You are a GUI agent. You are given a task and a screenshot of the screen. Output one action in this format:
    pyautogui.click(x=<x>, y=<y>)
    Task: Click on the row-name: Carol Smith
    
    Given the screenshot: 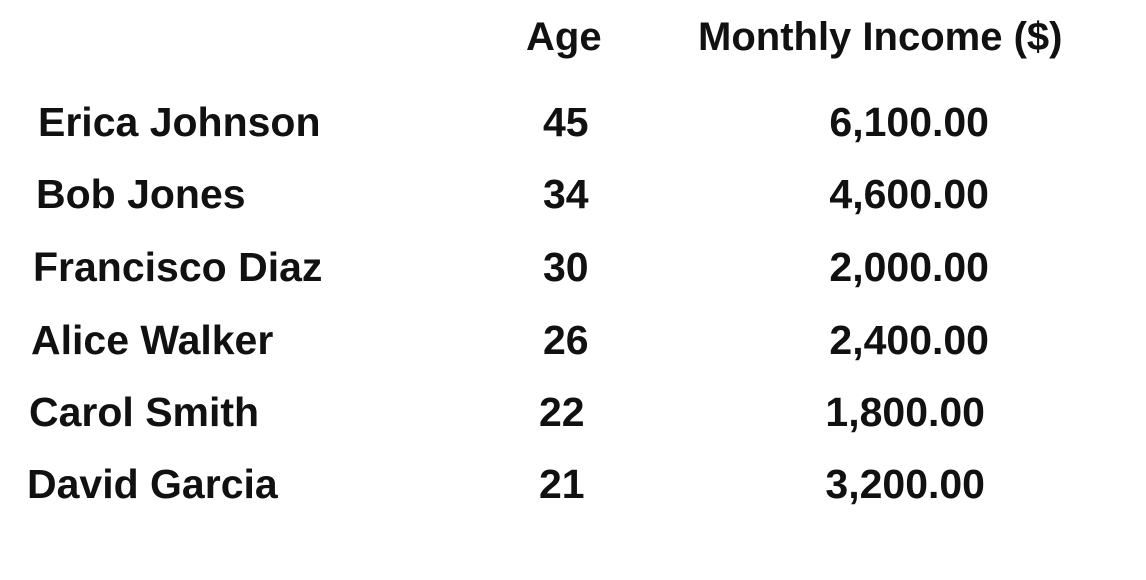 What is the action you would take?
    pyautogui.click(x=144, y=412)
    